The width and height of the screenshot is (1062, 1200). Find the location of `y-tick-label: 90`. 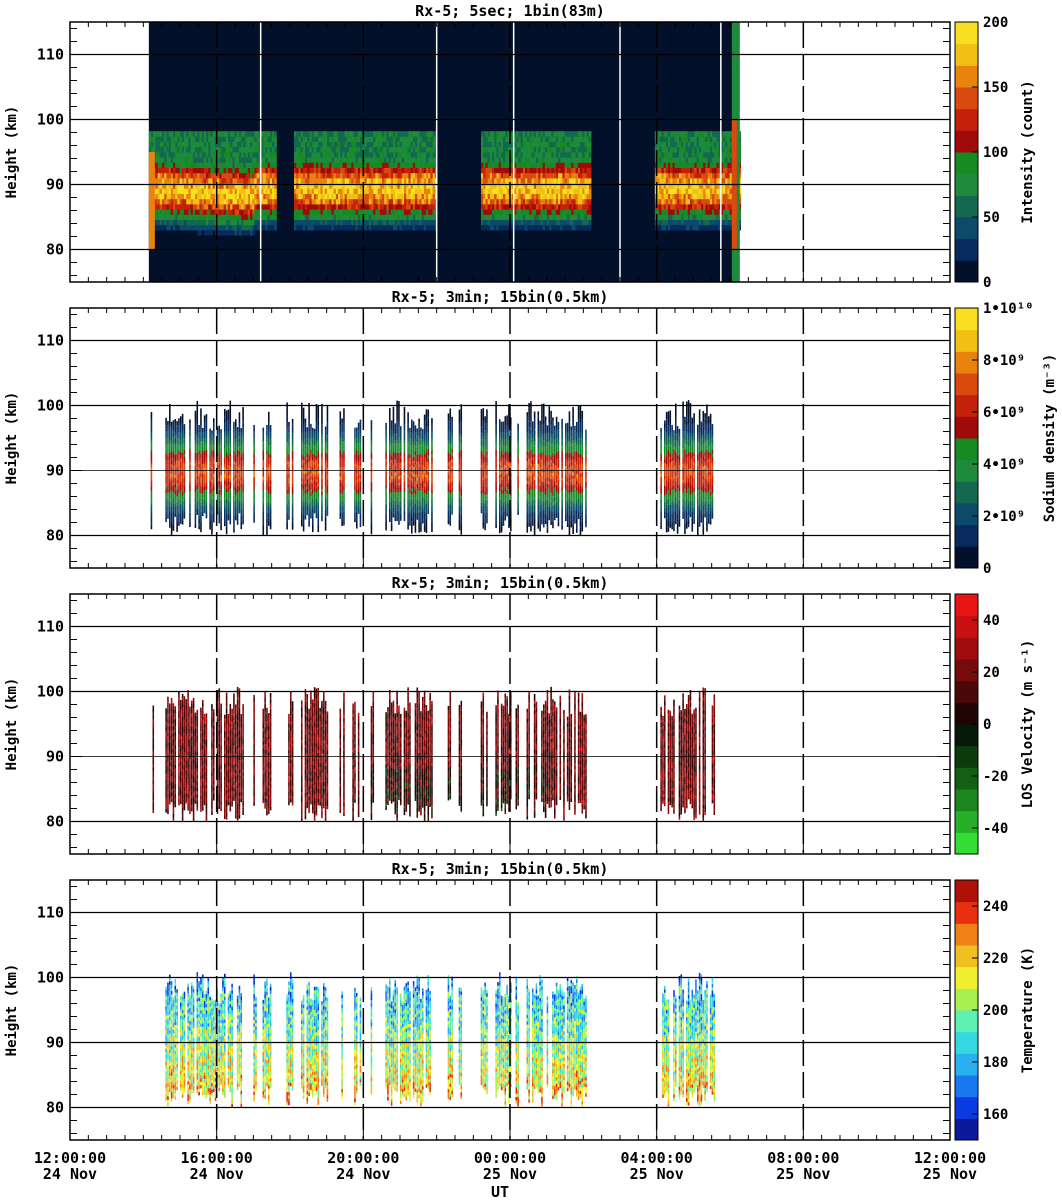

y-tick-label: 90 is located at coordinates (55, 185).